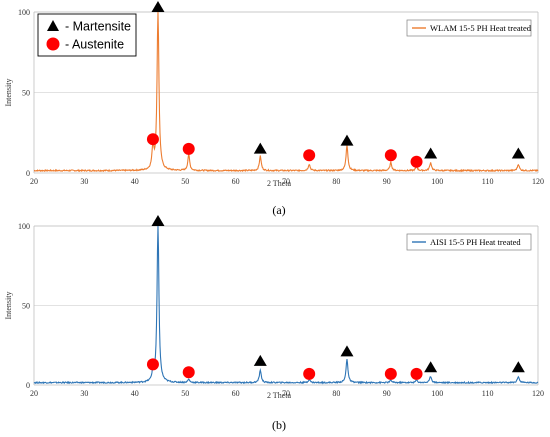 Image resolution: width=550 pixels, height=437 pixels. What do you see at coordinates (53, 44) in the screenshot?
I see `key-circle-icon` at bounding box center [53, 44].